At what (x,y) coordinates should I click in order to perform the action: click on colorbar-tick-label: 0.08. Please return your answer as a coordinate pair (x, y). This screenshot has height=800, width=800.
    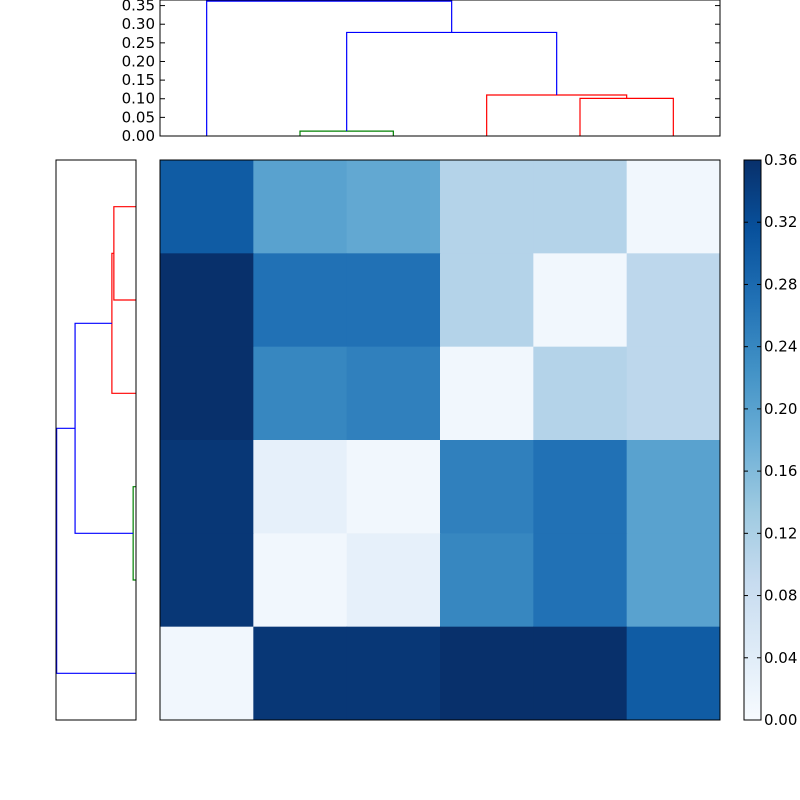
    Looking at the image, I should click on (780, 596).